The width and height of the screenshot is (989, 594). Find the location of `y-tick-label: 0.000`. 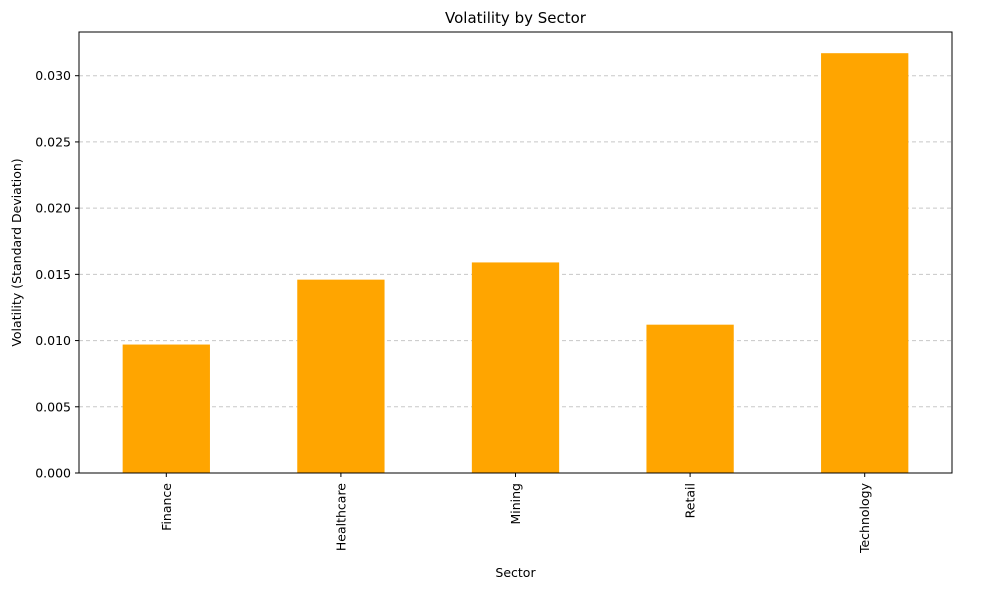

y-tick-label: 0.000 is located at coordinates (53, 473).